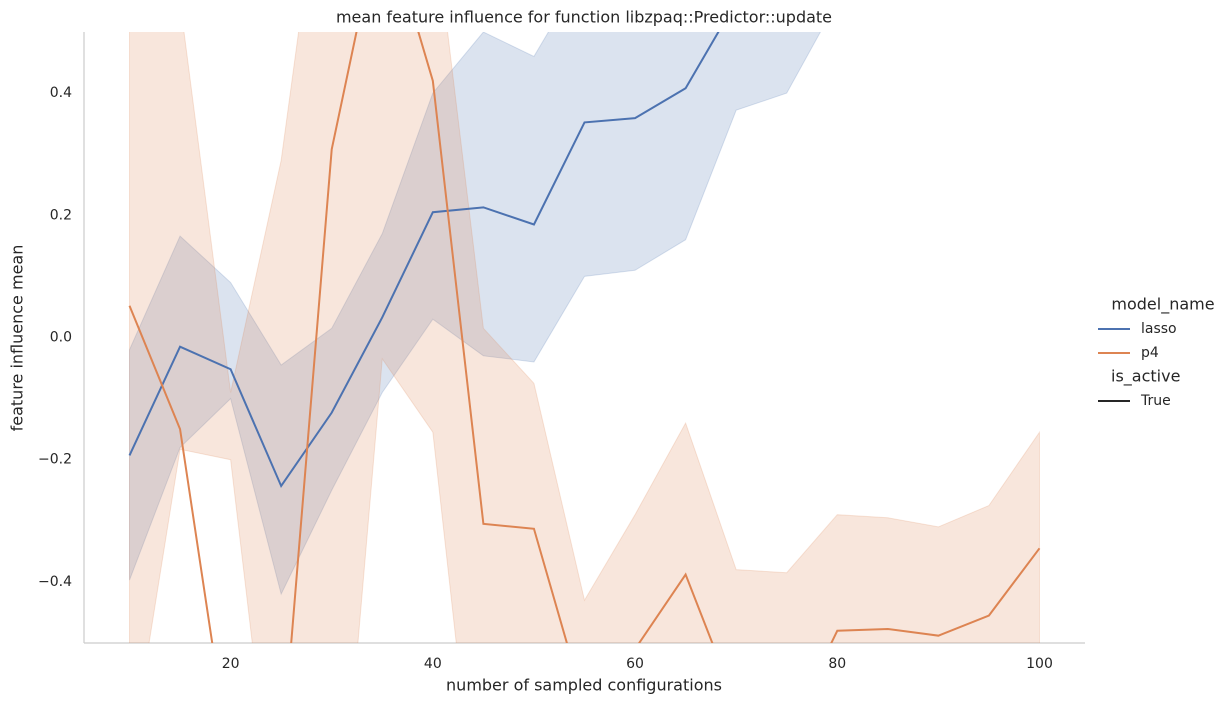 The height and width of the screenshot is (710, 1231). Describe the element at coordinates (61, 93) in the screenshot. I see `y-tick-label: 0.4` at that location.